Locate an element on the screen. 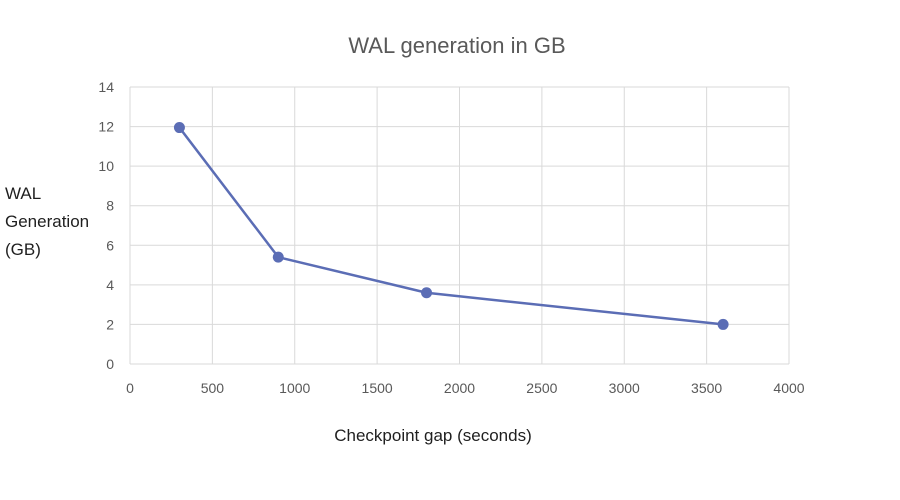  y-tick-label: 8 is located at coordinates (110, 206).